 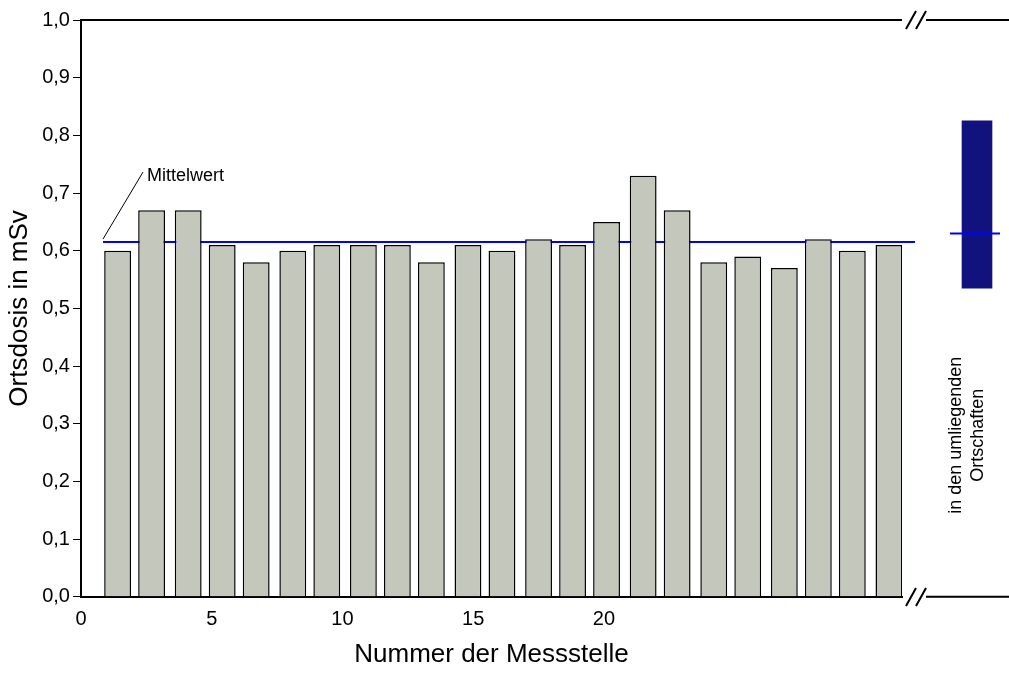 I want to click on y-tick-label: 0,9, so click(x=56, y=76).